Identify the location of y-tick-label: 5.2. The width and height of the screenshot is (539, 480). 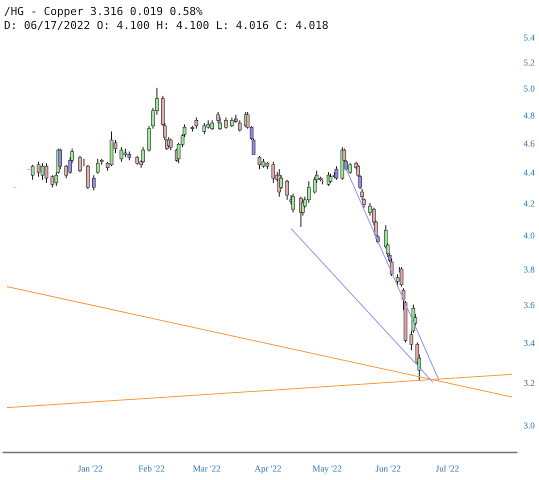
(529, 62).